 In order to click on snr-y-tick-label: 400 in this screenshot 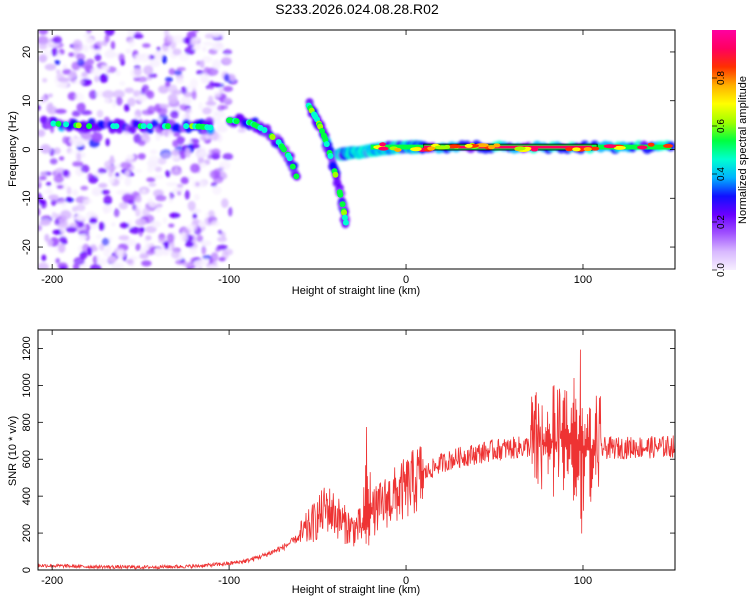, I will do `click(27, 496)`.